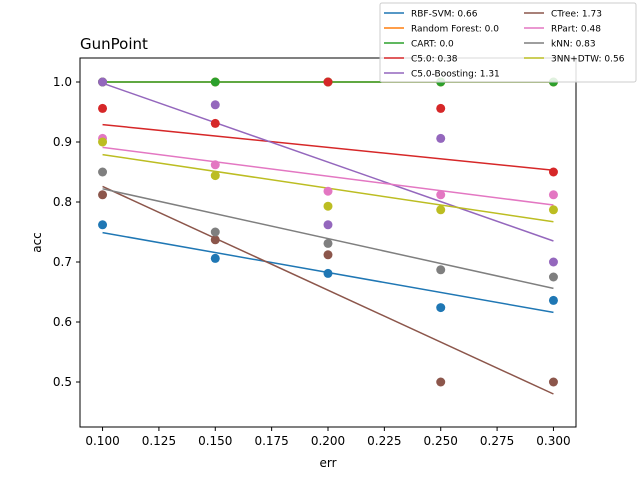 Image resolution: width=640 pixels, height=480 pixels. I want to click on x-tick-label: 0.175, so click(271, 441).